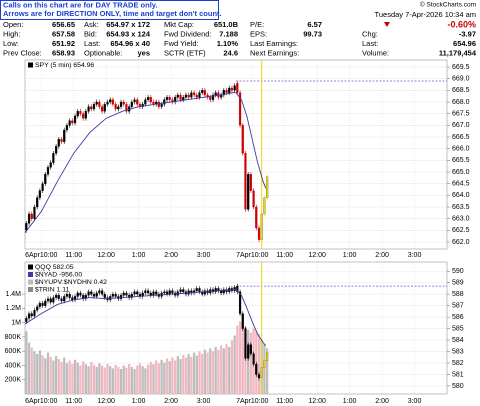 Image resolution: width=480 pixels, height=406 pixels. What do you see at coordinates (143, 52) in the screenshot?
I see `quote-value: yes` at bounding box center [143, 52].